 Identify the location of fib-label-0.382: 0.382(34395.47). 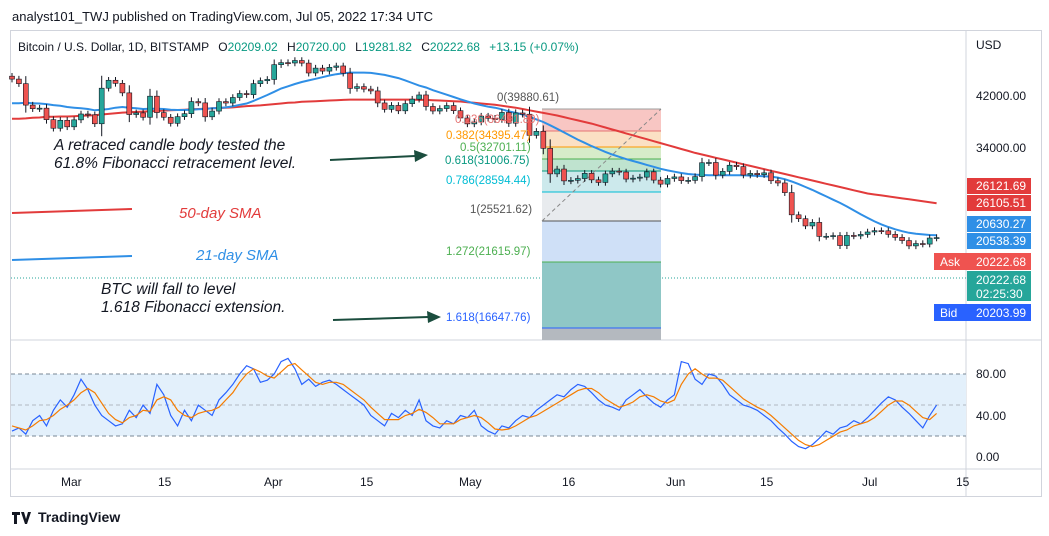
(488, 136).